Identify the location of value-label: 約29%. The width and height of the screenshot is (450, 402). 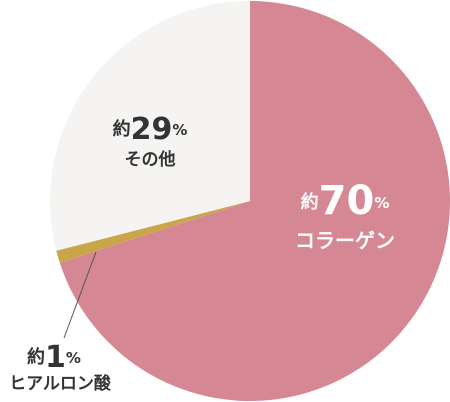
(150, 129).